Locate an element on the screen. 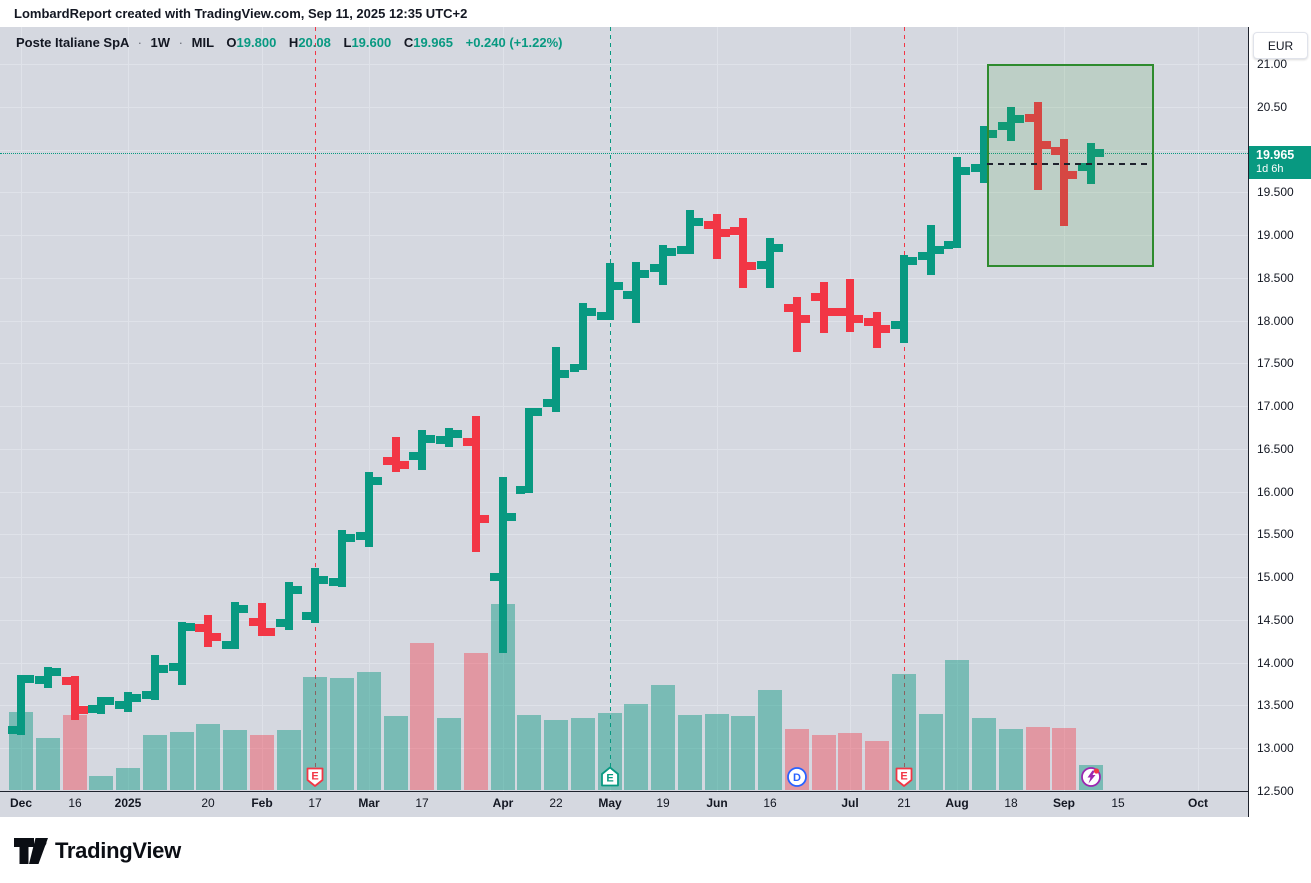  close-label: C is located at coordinates (408, 42).